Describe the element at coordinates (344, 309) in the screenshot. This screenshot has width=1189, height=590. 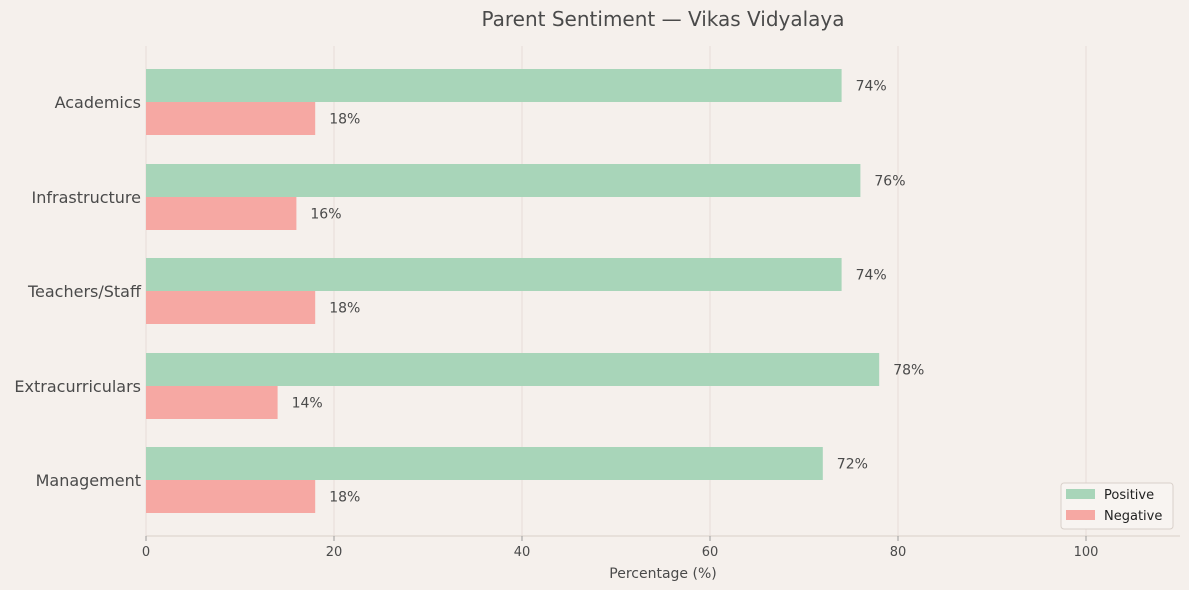
I see `data-label-negative-2: 18%` at that location.